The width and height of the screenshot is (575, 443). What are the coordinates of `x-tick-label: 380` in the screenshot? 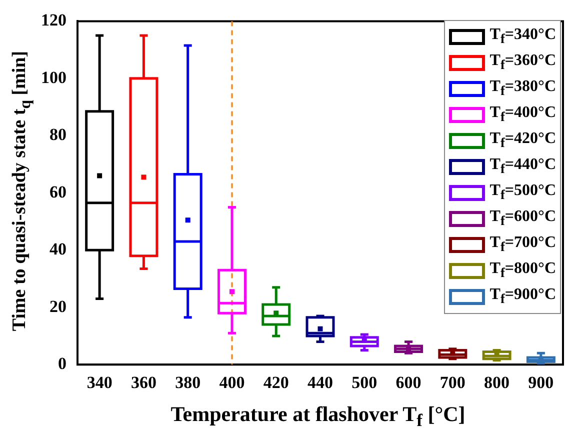 It's located at (188, 382).